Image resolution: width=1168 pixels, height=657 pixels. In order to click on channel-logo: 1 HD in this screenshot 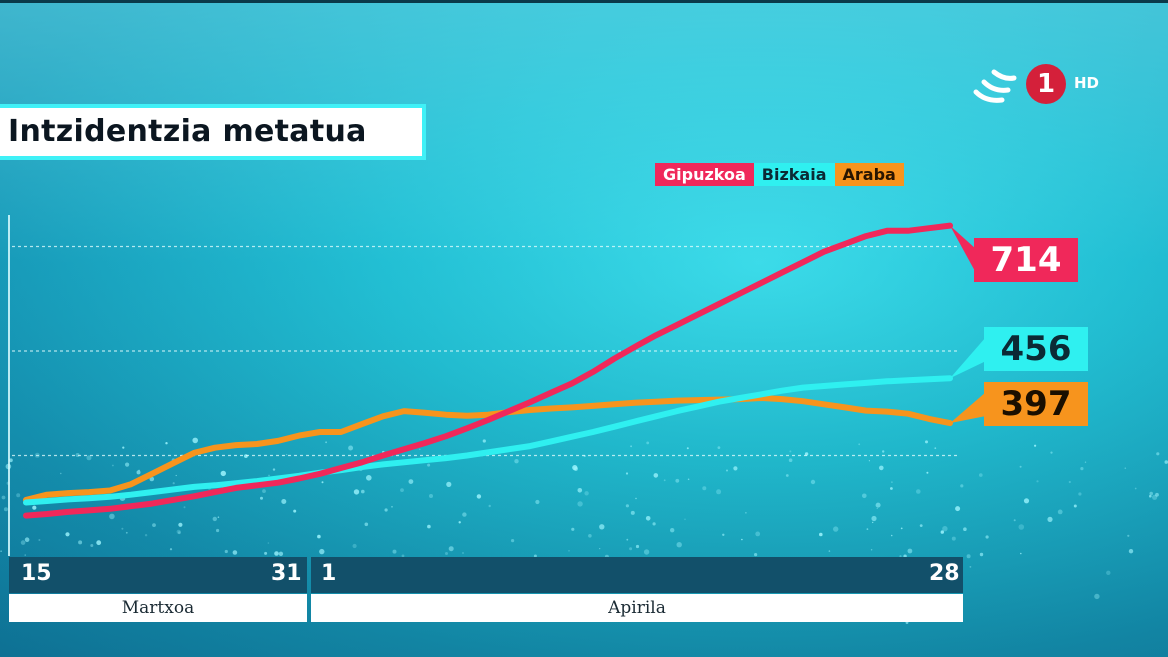, I will do `click(1042, 85)`.